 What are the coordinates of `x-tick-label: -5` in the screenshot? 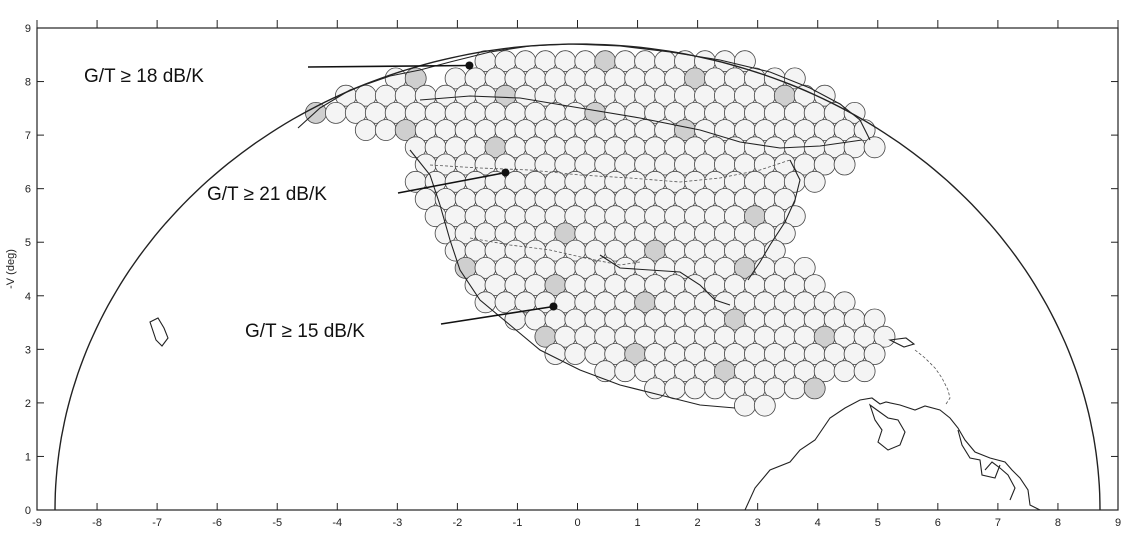 It's located at (277, 523).